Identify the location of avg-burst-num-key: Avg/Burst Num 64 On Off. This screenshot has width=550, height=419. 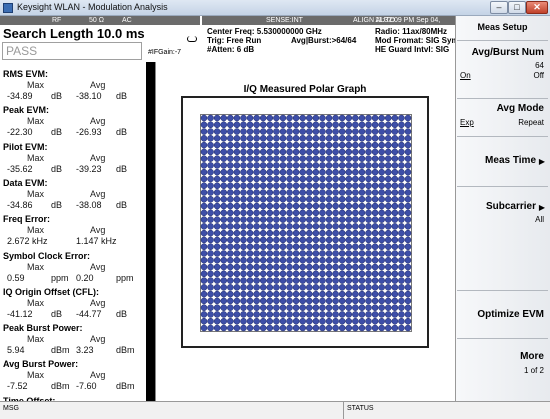
(502, 69).